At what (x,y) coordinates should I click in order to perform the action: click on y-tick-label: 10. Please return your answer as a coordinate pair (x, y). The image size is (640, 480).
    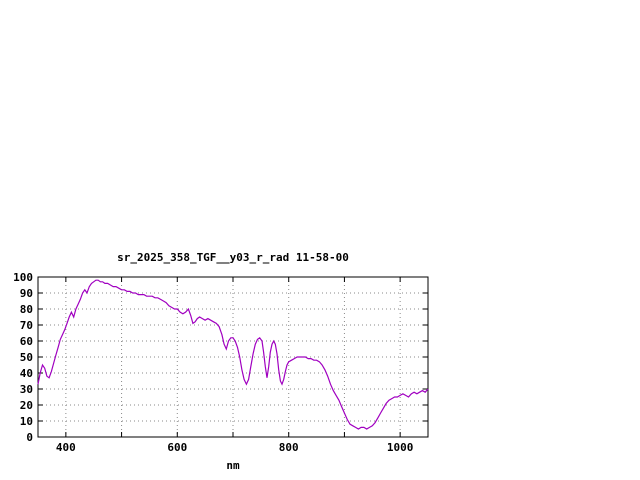
    Looking at the image, I should click on (26, 421).